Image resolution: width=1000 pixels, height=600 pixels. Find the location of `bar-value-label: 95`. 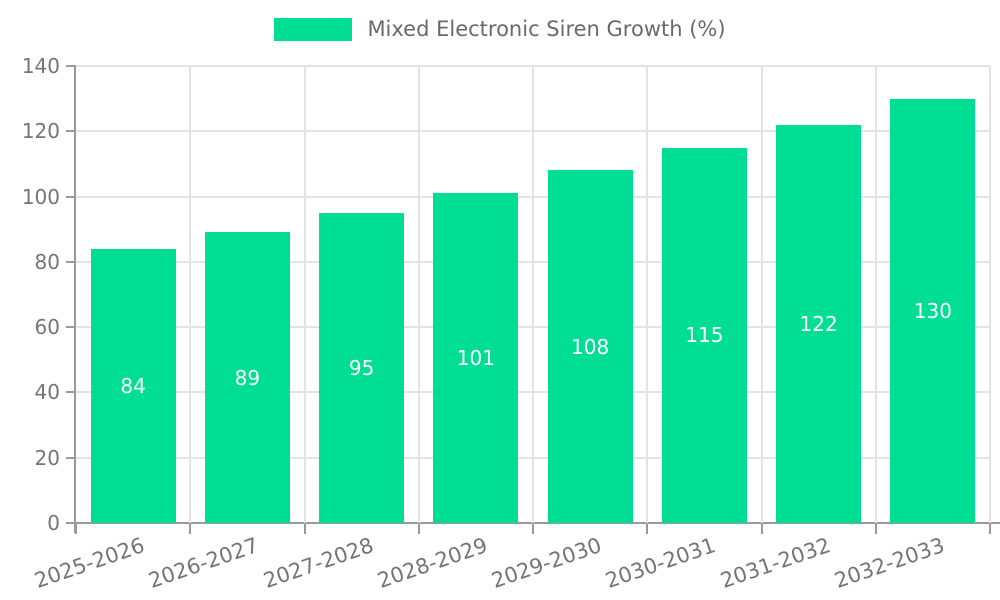

bar-value-label: 95 is located at coordinates (361, 367).